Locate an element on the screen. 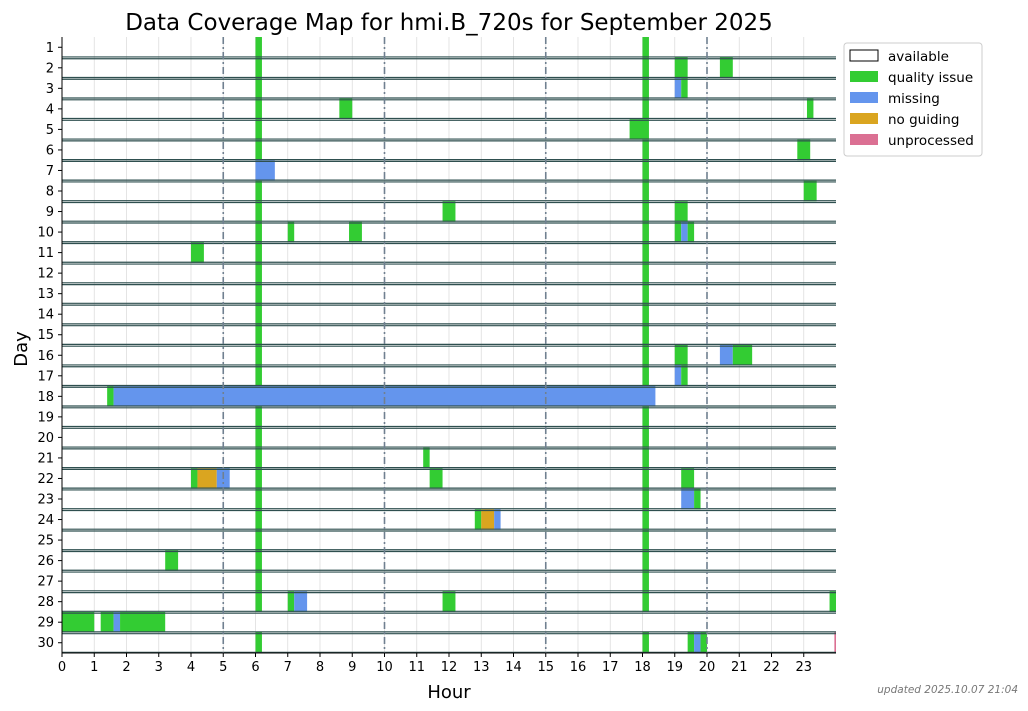 This screenshot has width=1028, height=711. y-tick-label-11: 11 is located at coordinates (45, 253).